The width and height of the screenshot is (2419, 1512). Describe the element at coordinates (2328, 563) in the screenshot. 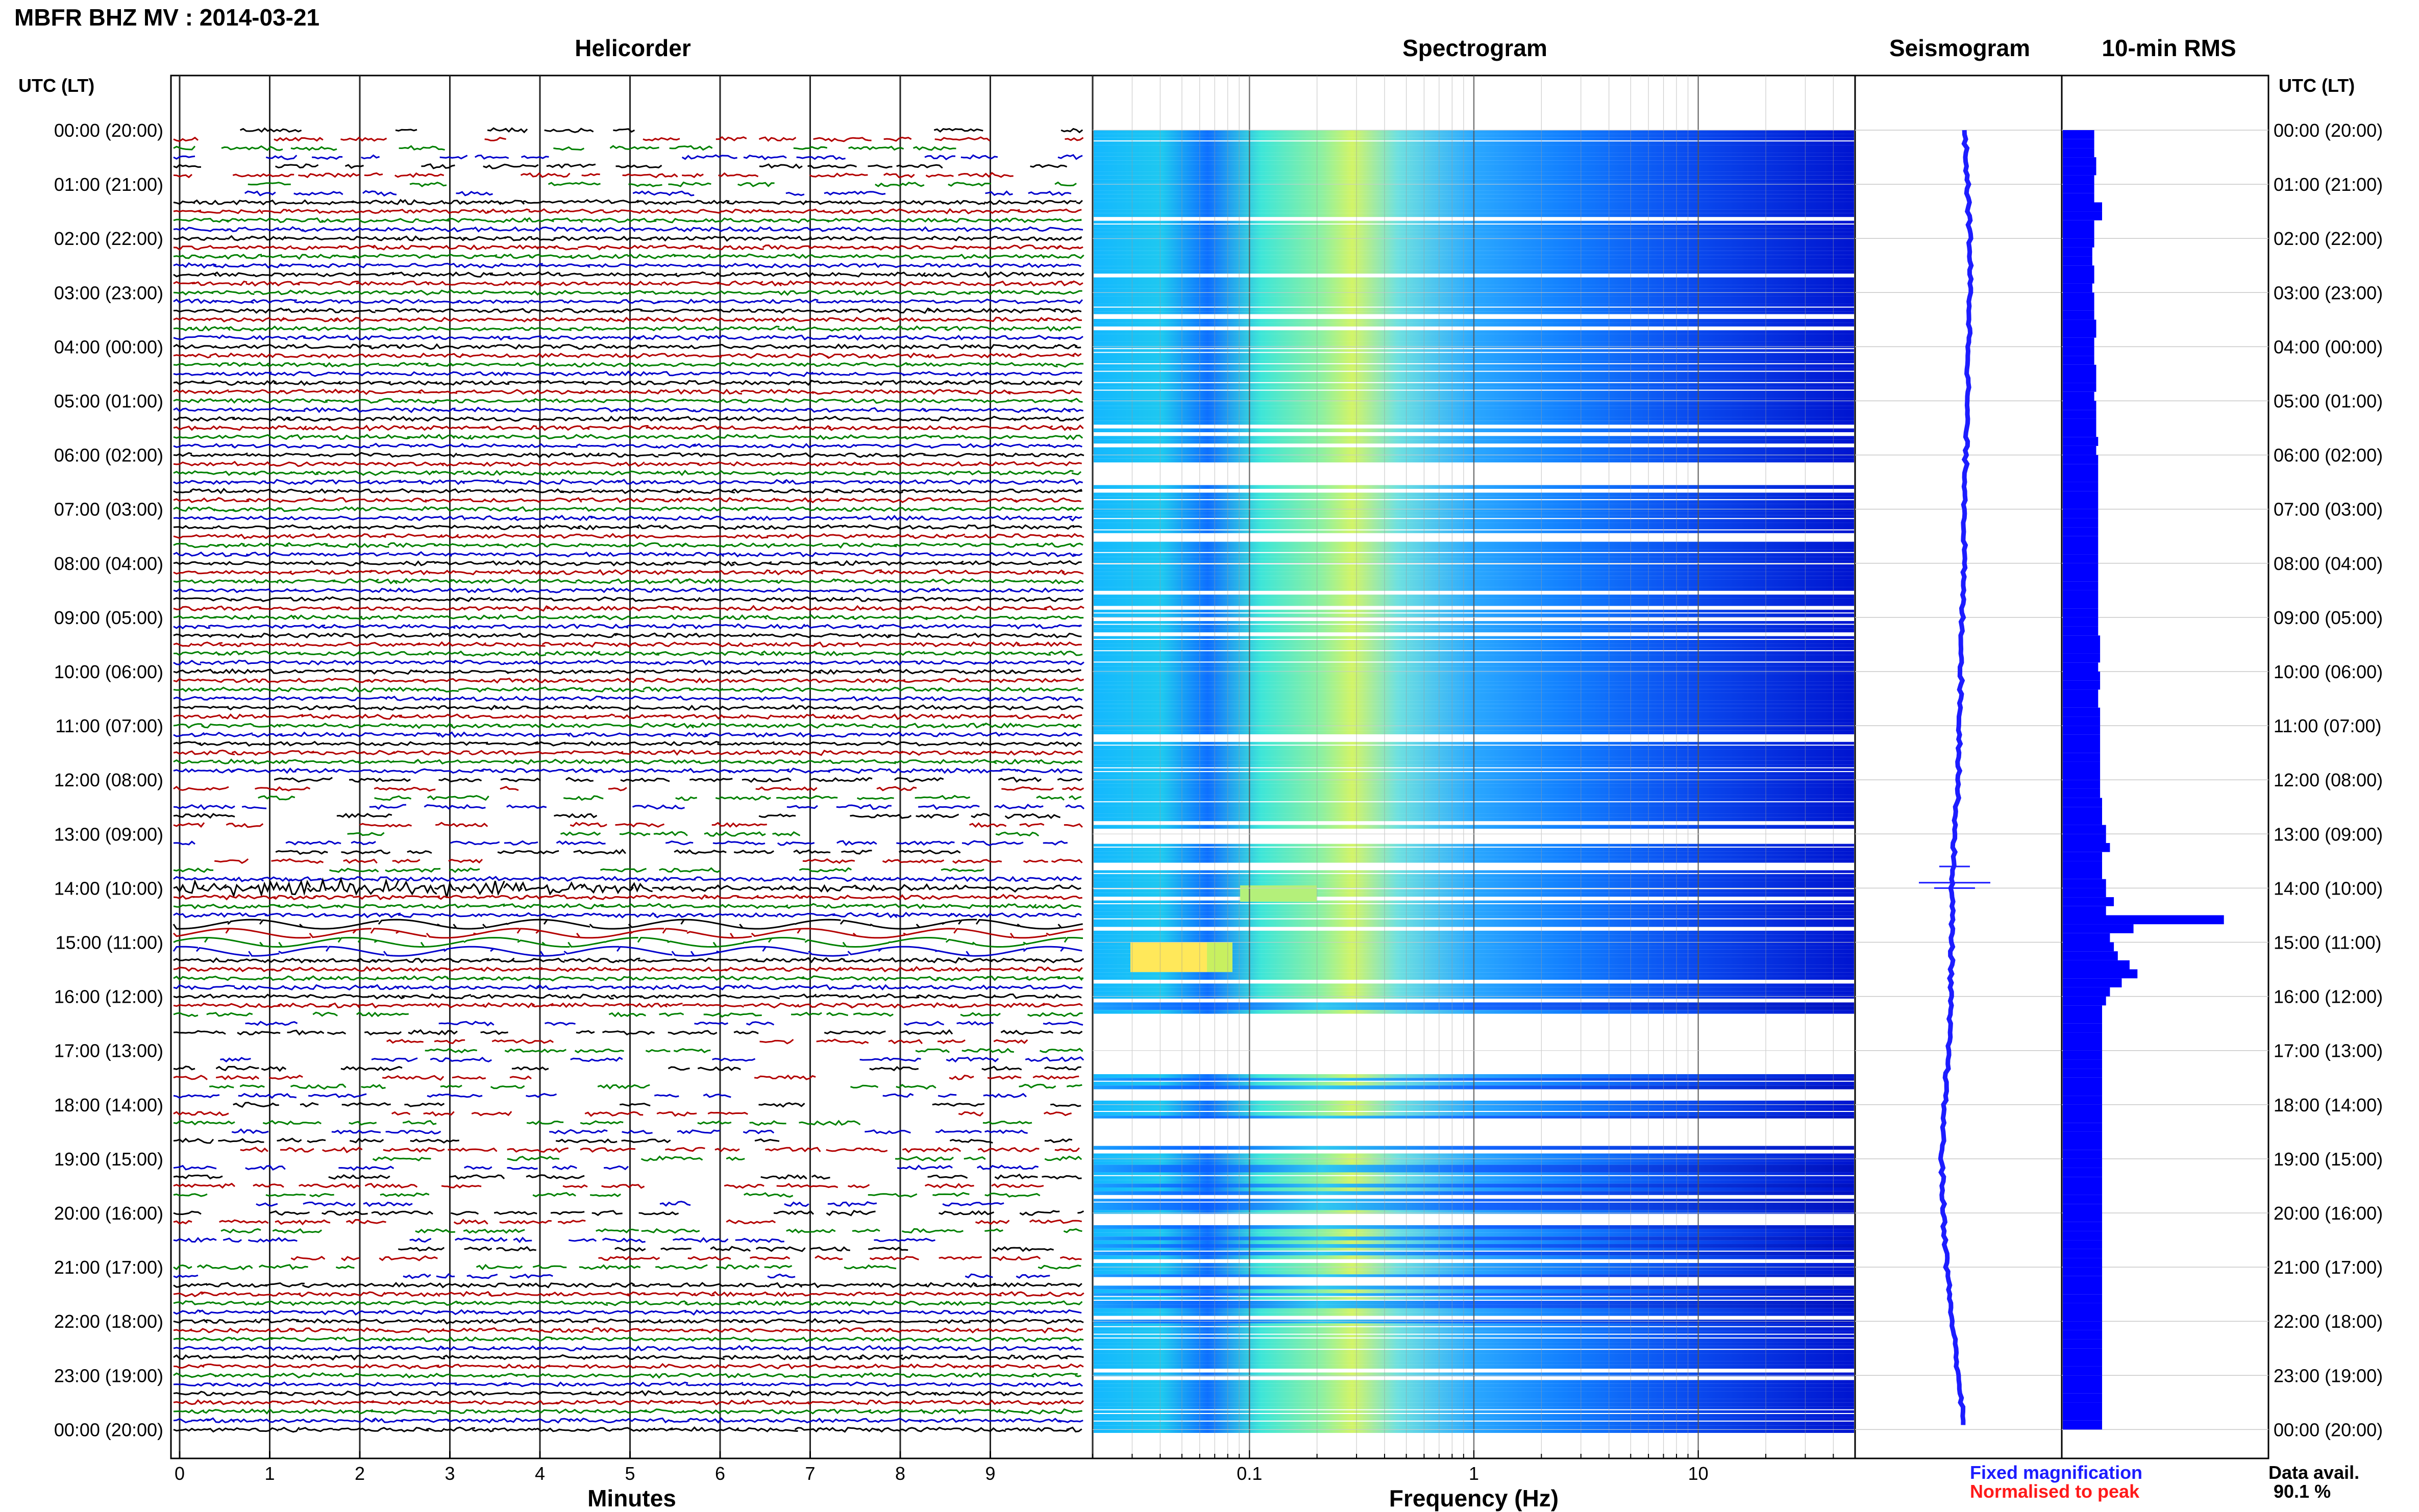

I see `right-hour-label: 08:00 (04:00)` at that location.